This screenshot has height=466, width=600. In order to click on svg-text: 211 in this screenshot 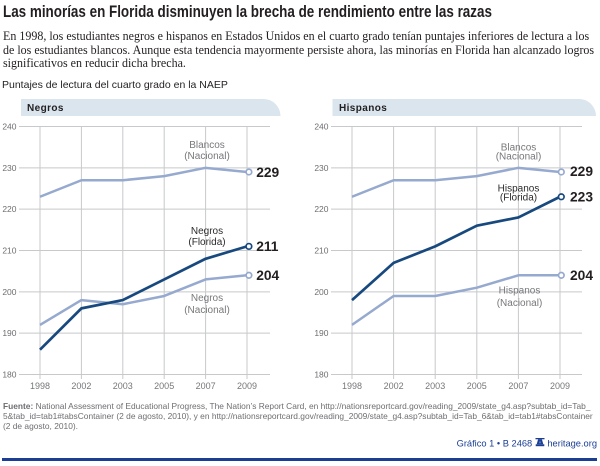, I will do `click(267, 246)`.